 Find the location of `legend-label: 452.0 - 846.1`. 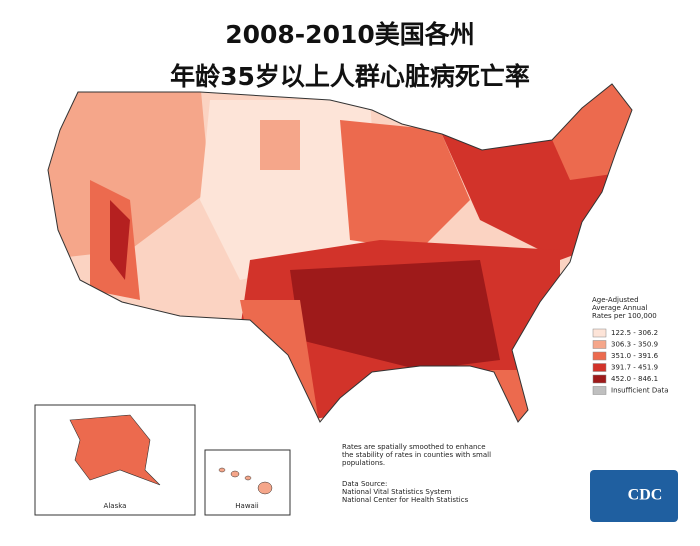

legend-label: 452.0 - 846.1 is located at coordinates (634, 379).